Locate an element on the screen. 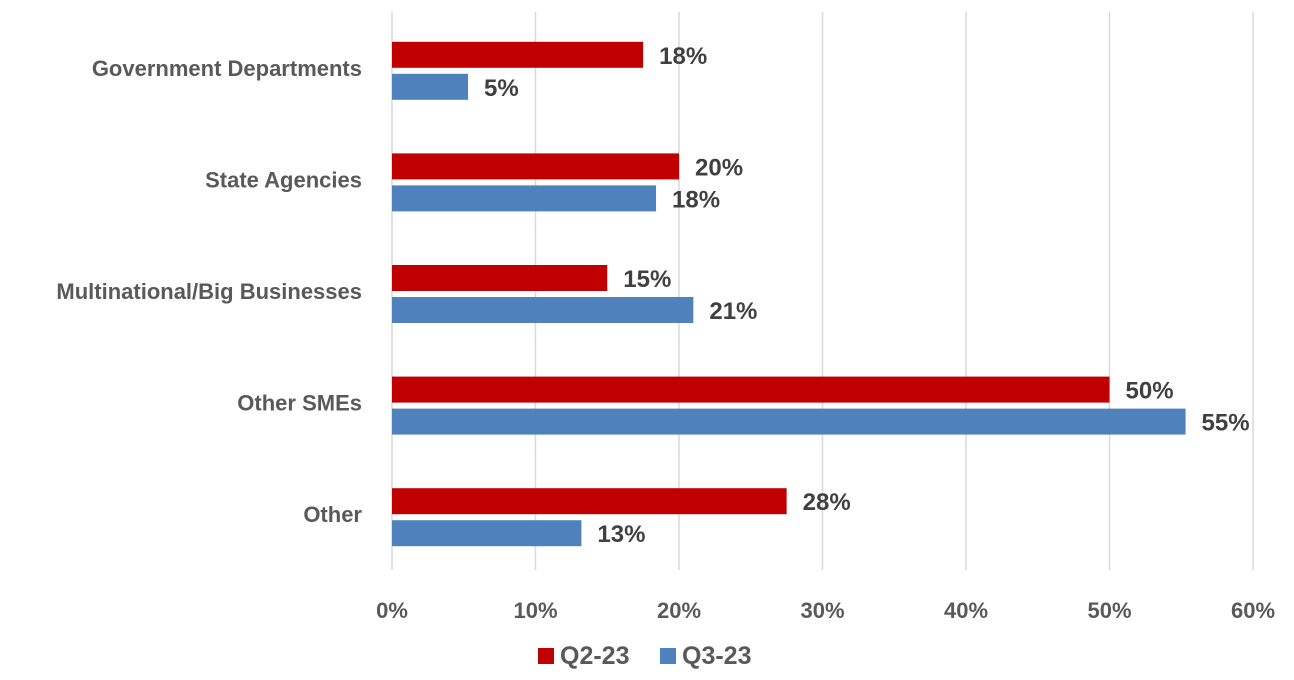  legend: Q2-23 Q3-23 is located at coordinates (644, 656).